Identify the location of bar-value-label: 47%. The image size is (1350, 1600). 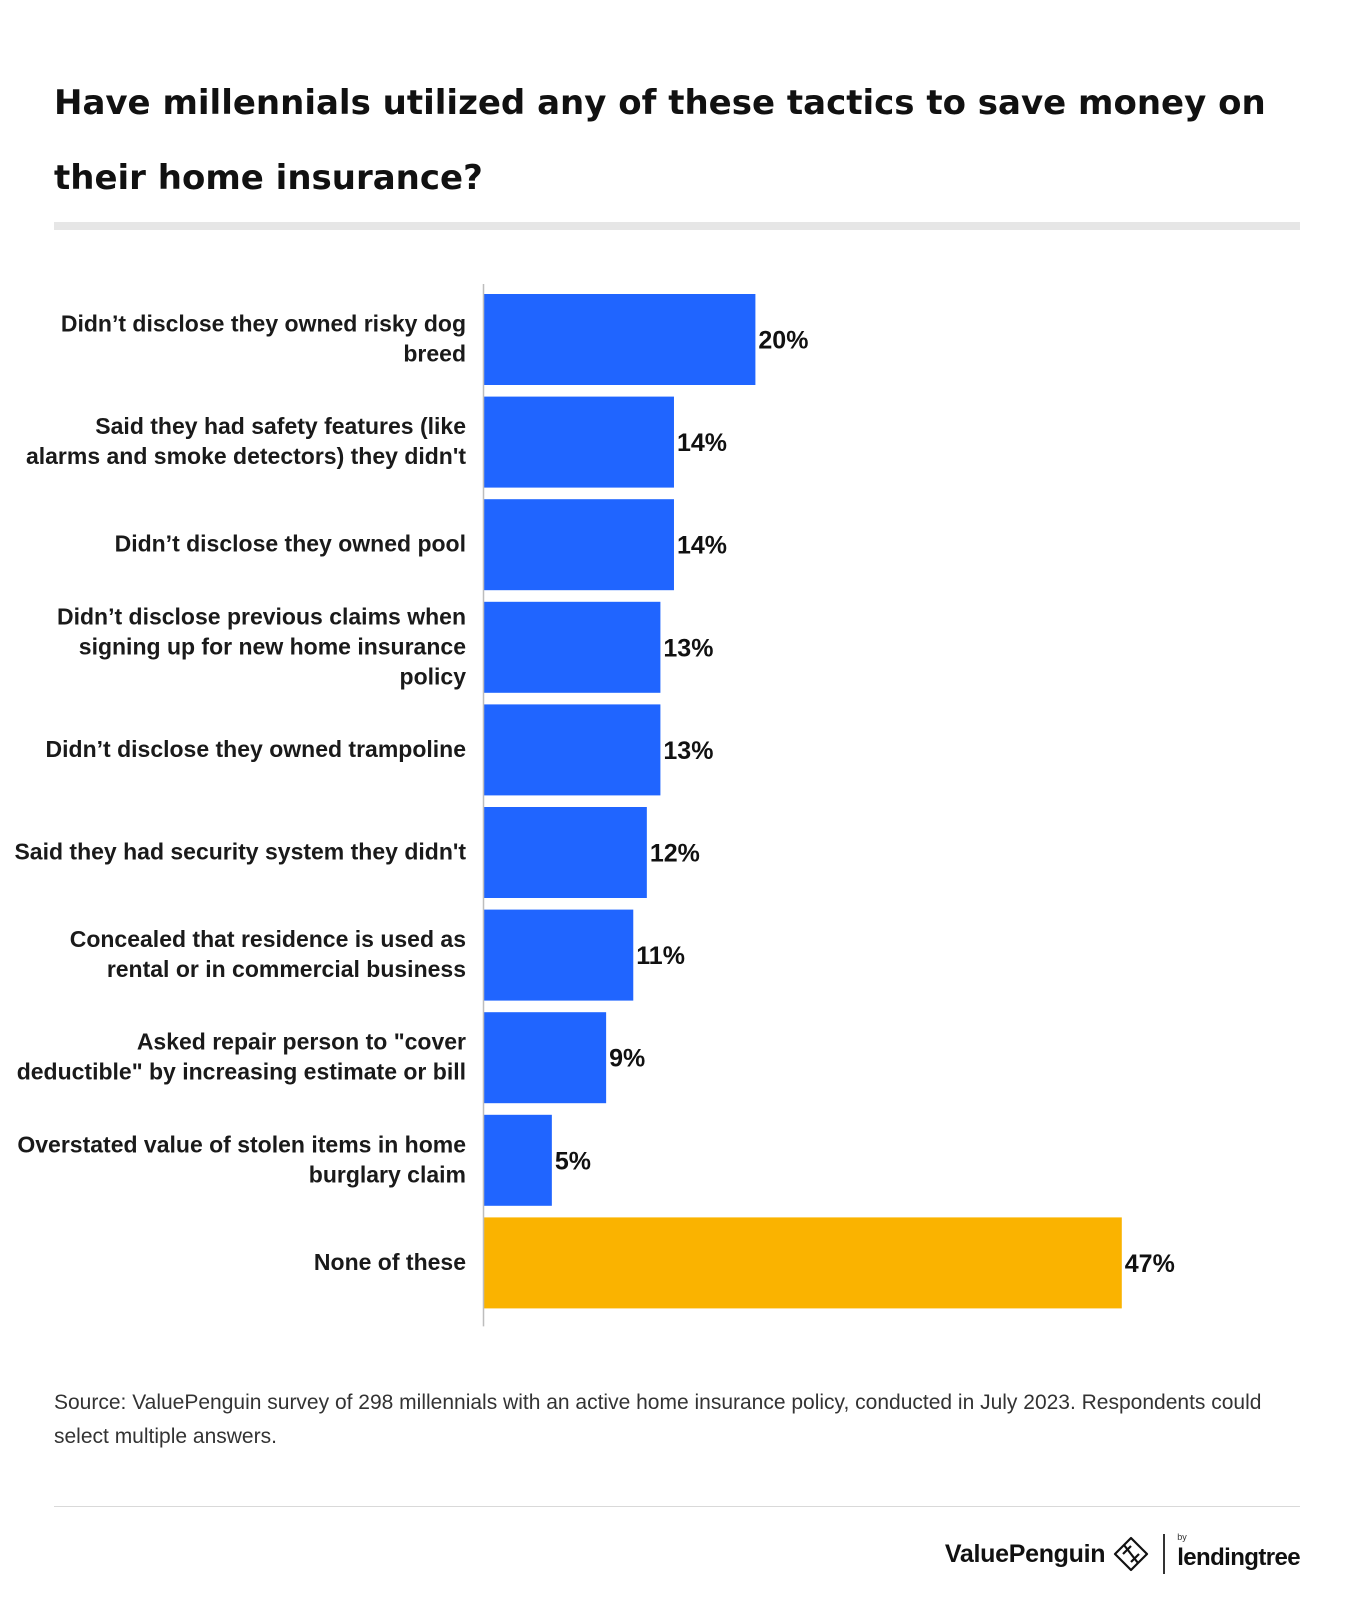
(1150, 1264).